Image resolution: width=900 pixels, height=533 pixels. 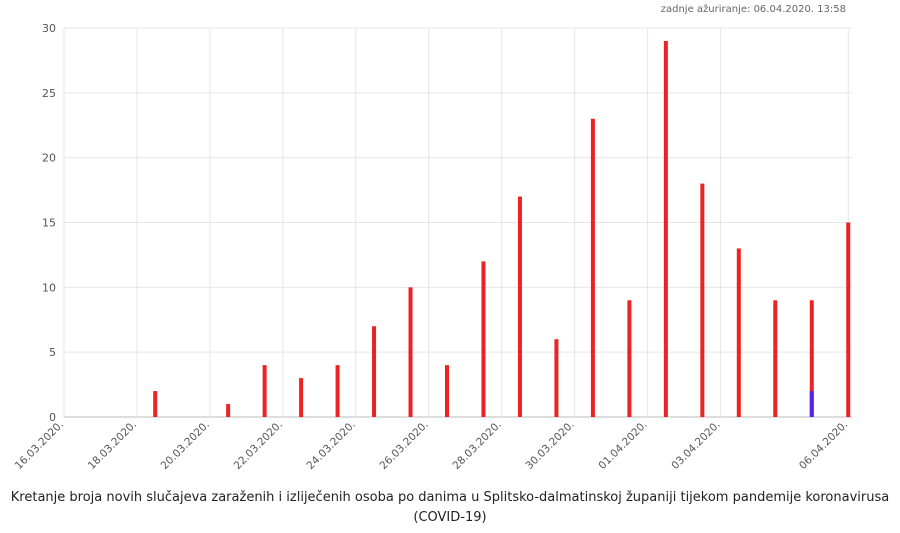 What do you see at coordinates (52, 352) in the screenshot?
I see `y-tick-label: 5` at bounding box center [52, 352].